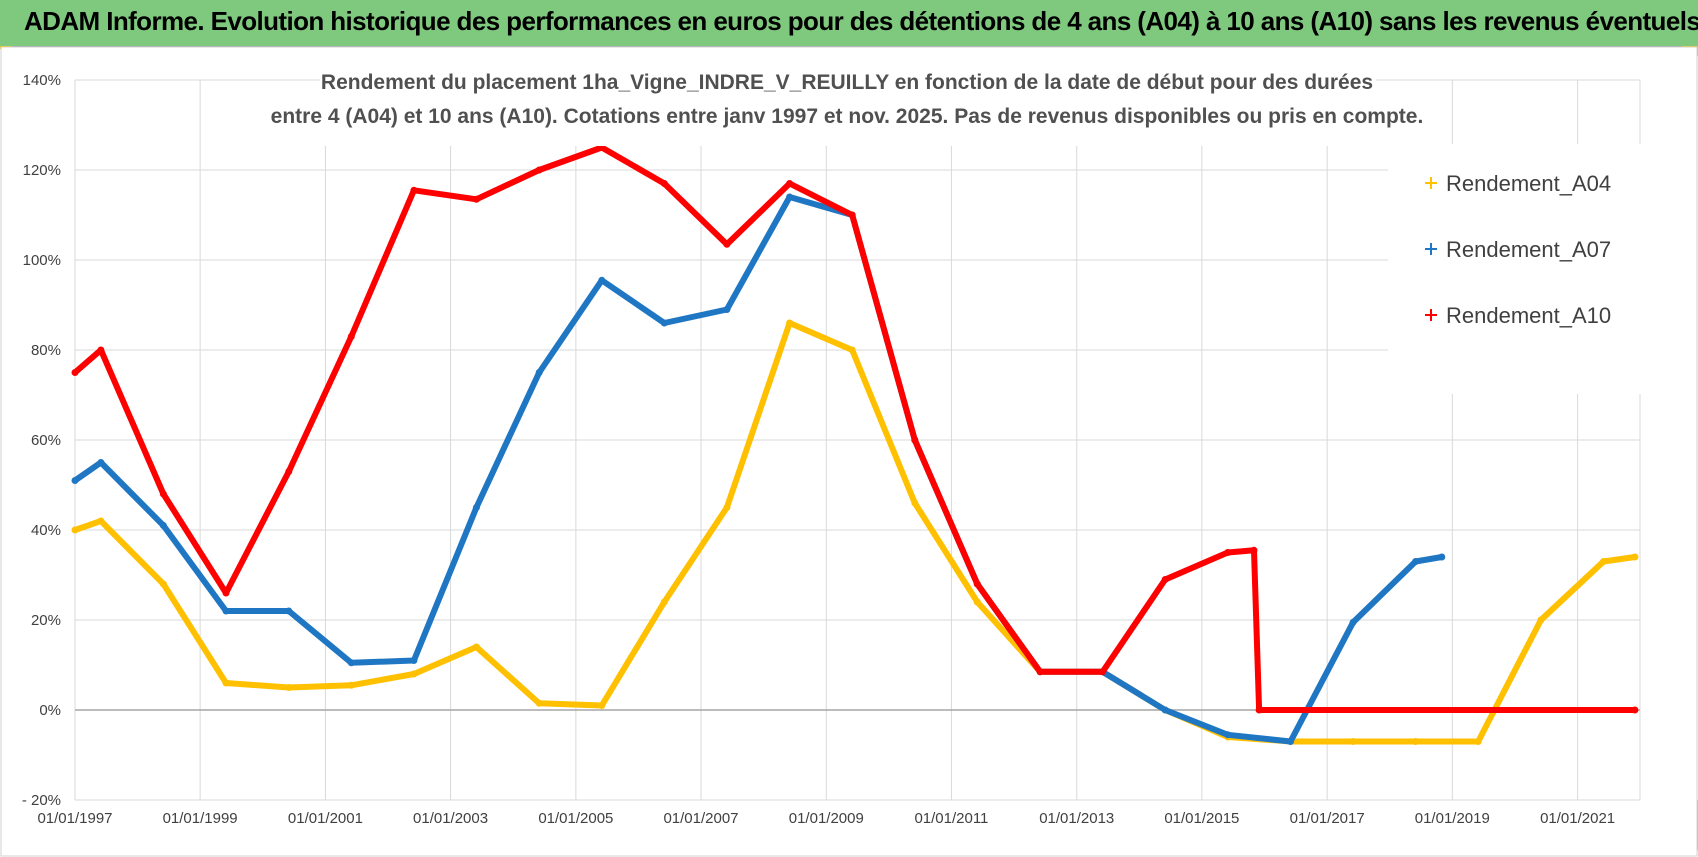 This screenshot has height=857, width=1698. What do you see at coordinates (1528, 249) in the screenshot?
I see `legend-label: Rendement_A07` at bounding box center [1528, 249].